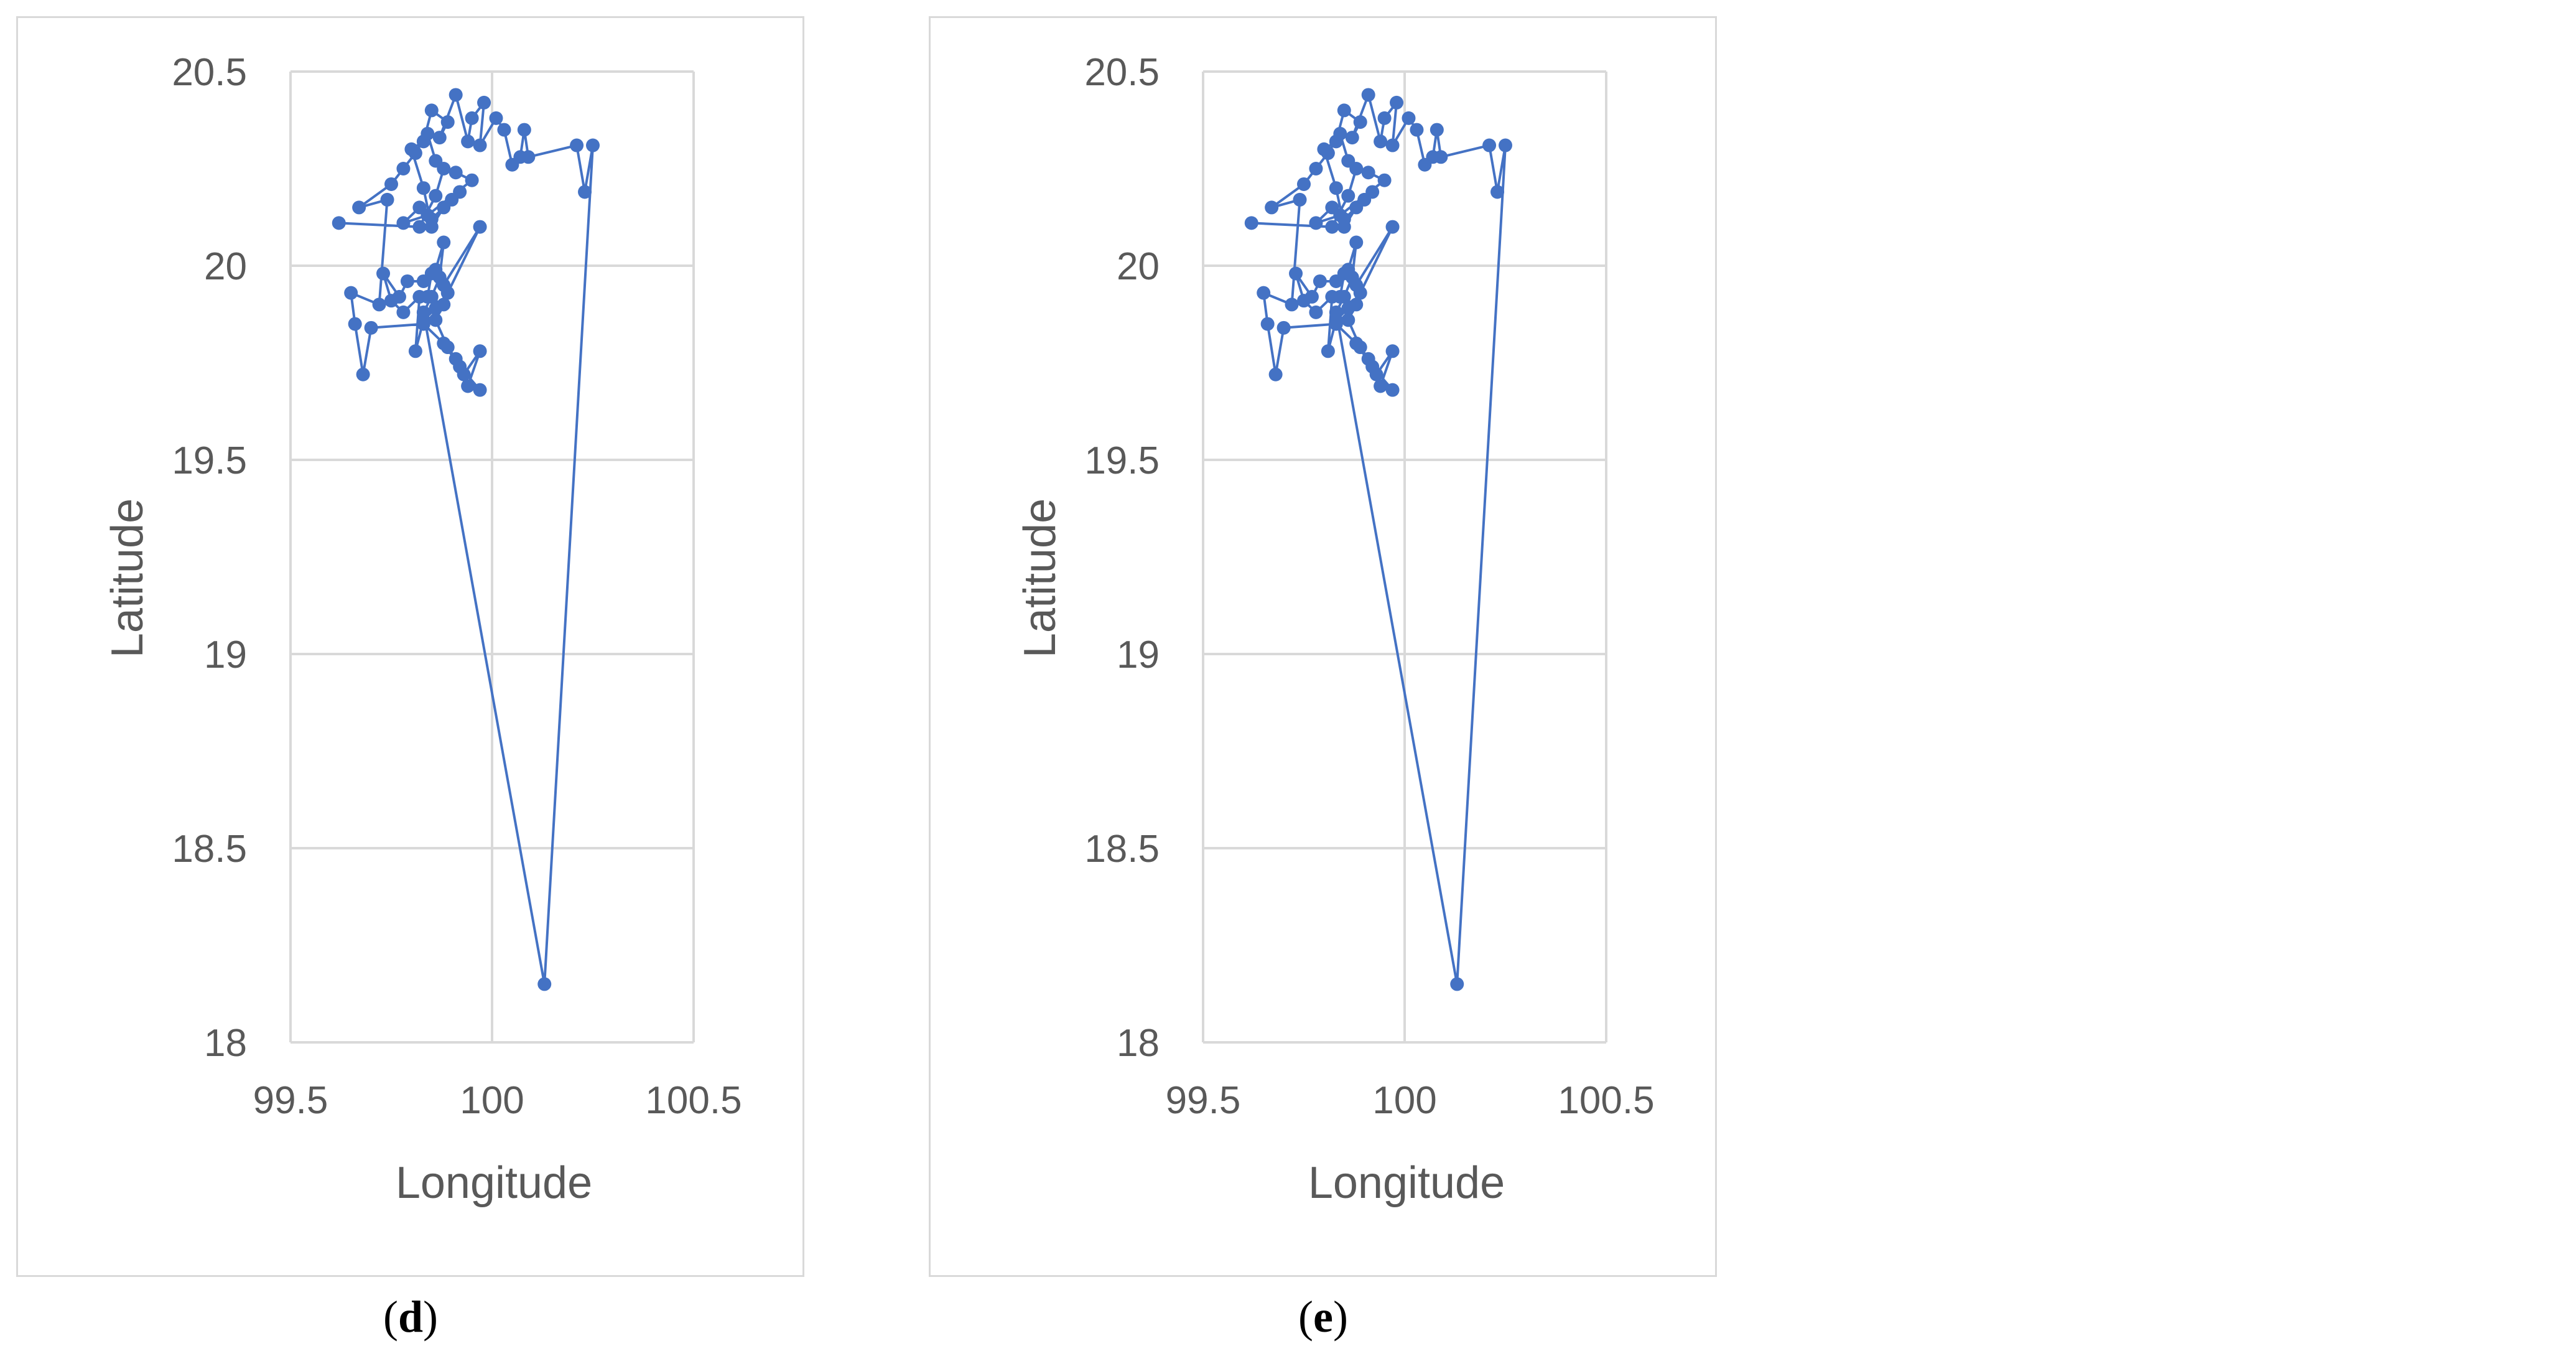 The image size is (2576, 1351). Describe the element at coordinates (1122, 558) in the screenshot. I see `y-tick-labels: 18 18.5 19 19.5 20 20.5` at that location.